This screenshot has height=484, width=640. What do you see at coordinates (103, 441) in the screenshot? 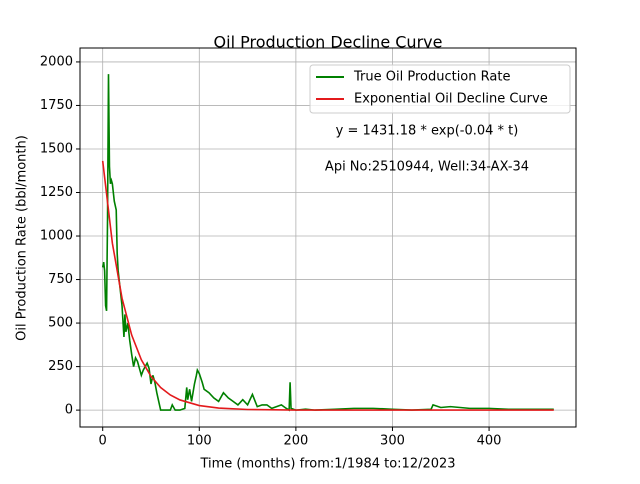
I see `x-tick-label: 0` at bounding box center [103, 441].